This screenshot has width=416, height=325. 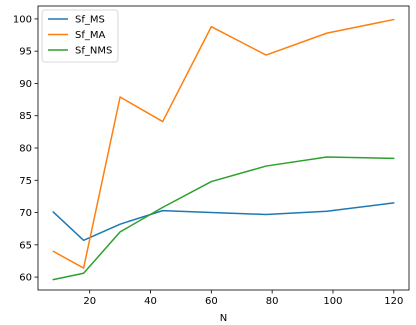 I want to click on legend-box, so click(x=80, y=36).